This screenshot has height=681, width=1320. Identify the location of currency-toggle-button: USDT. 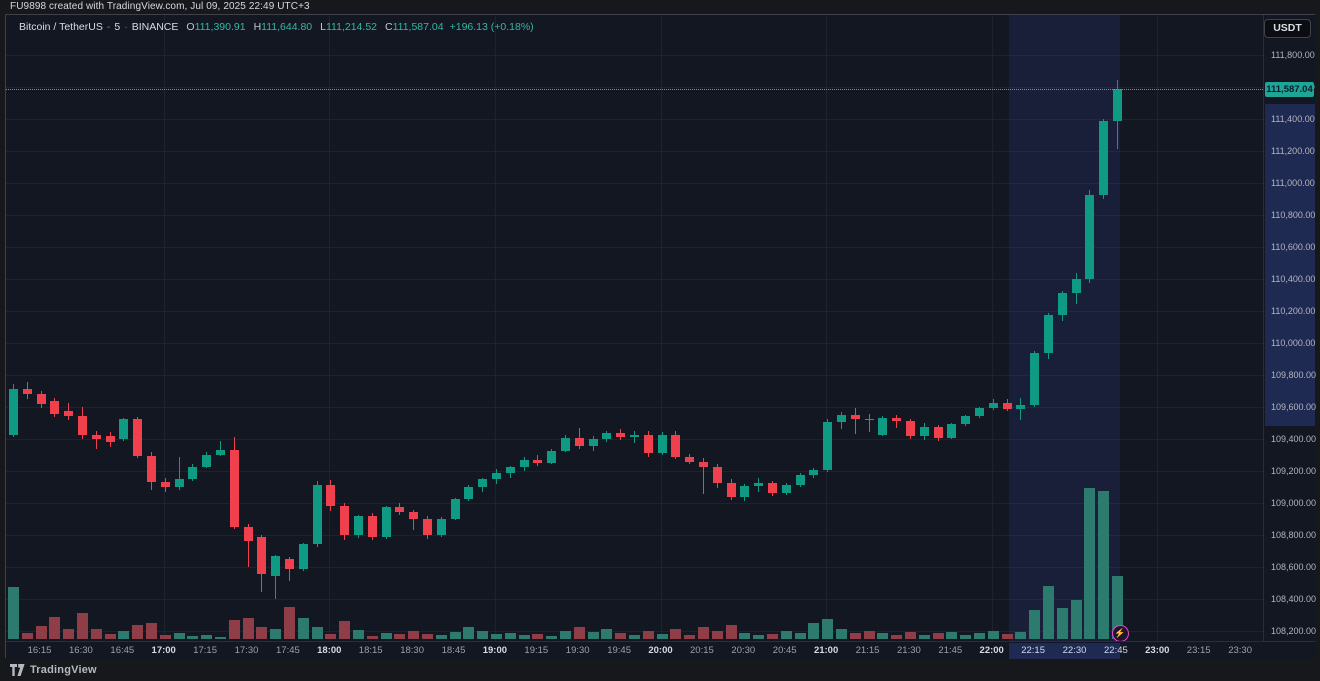
(1287, 28).